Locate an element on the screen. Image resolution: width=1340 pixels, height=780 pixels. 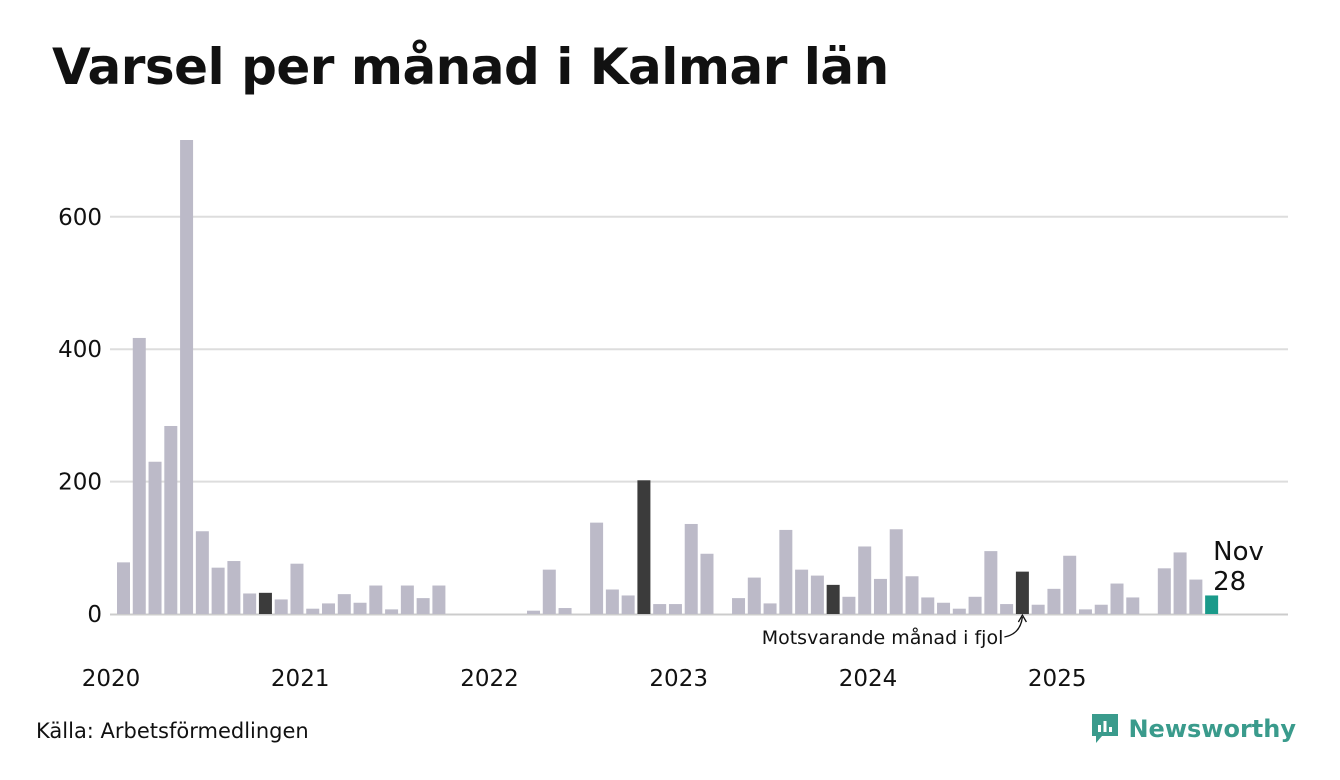
brand-name: Newsworthy is located at coordinates (1212, 729).